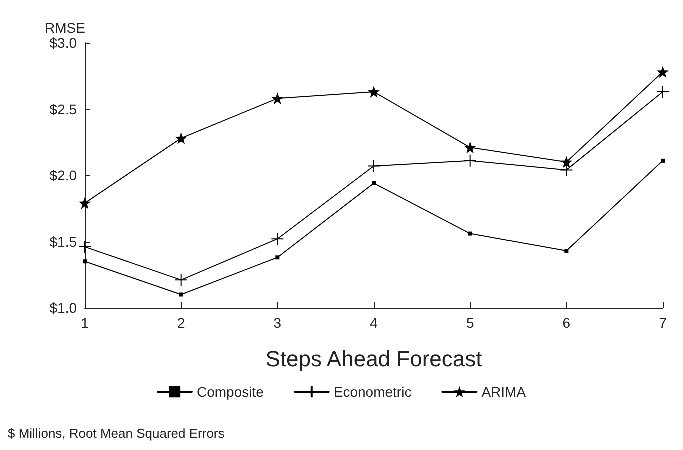 The image size is (683, 450). I want to click on y-axis-title: RMSE, so click(65, 28).